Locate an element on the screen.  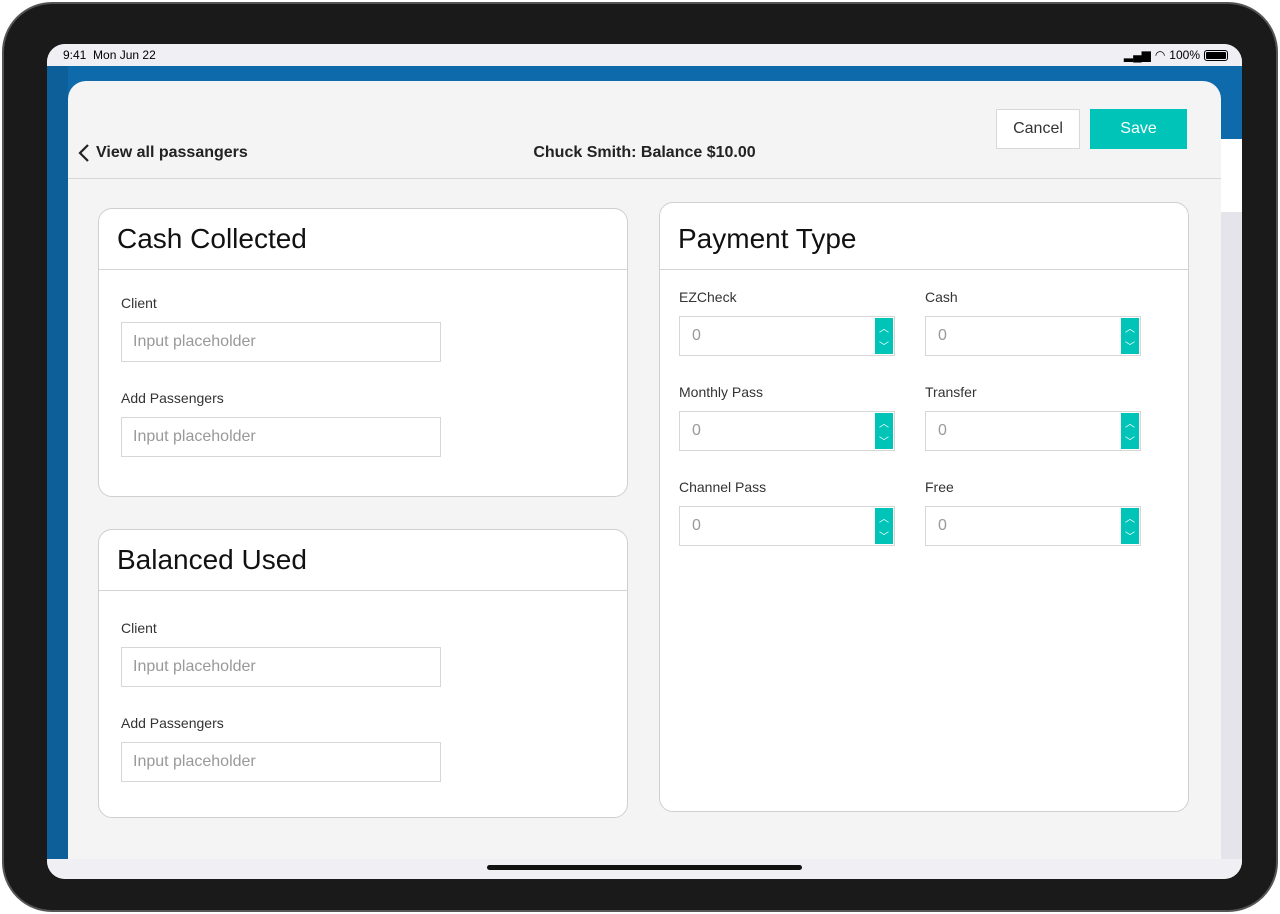
balanced-used-card: Balanced Used Client Add Passengers is located at coordinates (363, 673).